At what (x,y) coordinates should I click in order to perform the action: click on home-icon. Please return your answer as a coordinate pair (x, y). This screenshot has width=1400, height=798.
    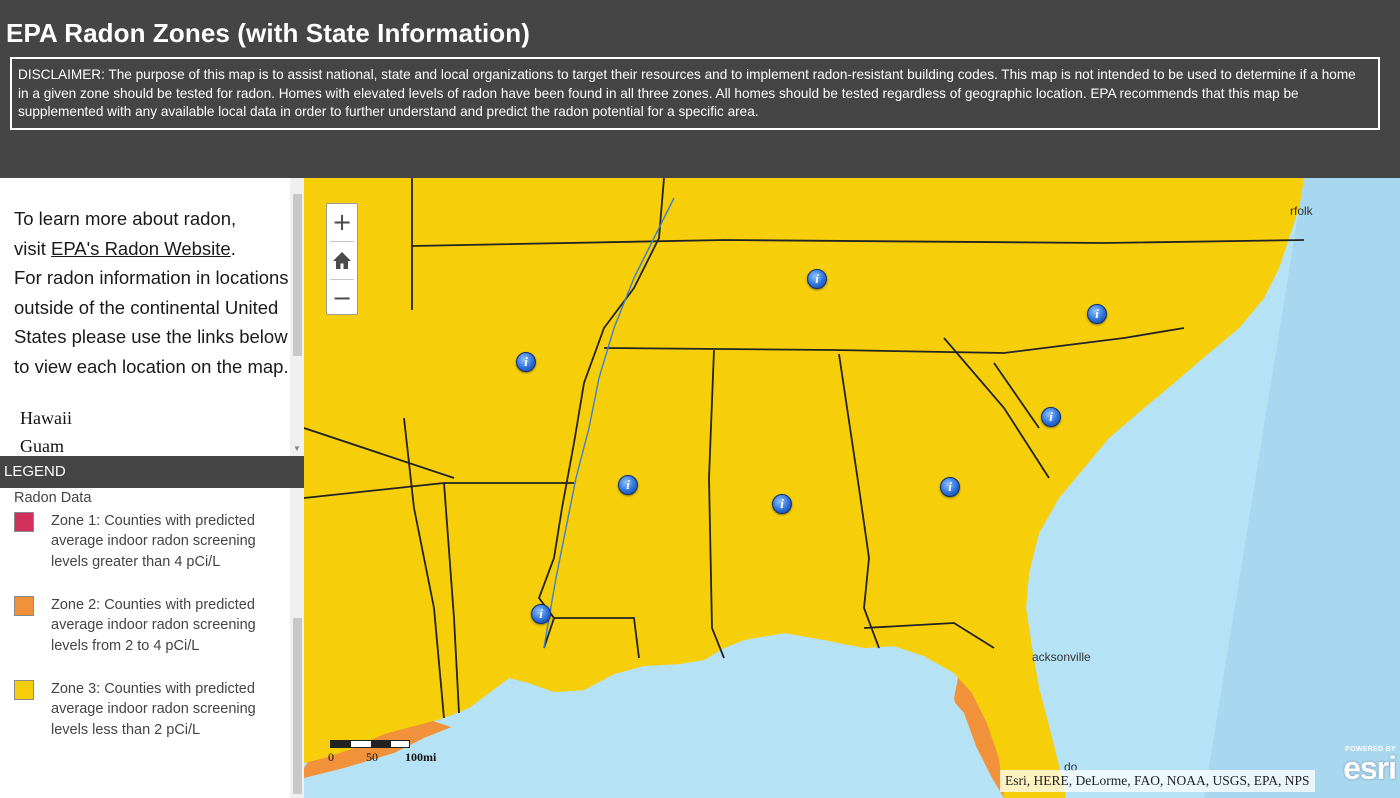
    Looking at the image, I should click on (342, 260).